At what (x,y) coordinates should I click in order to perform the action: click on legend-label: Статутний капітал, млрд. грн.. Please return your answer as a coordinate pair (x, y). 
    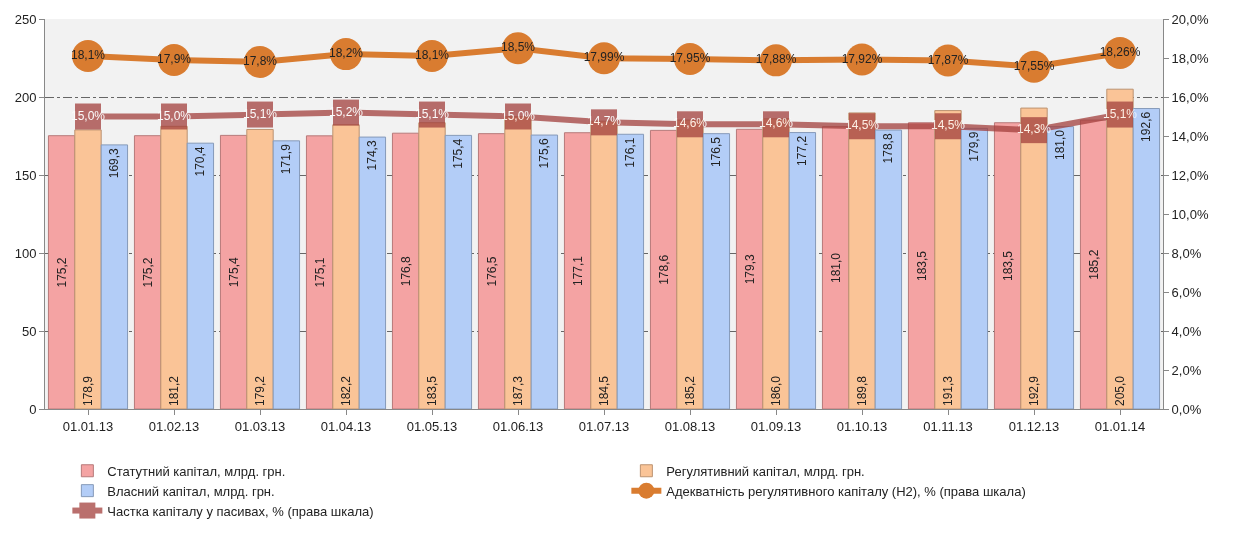
    Looking at the image, I should click on (196, 471).